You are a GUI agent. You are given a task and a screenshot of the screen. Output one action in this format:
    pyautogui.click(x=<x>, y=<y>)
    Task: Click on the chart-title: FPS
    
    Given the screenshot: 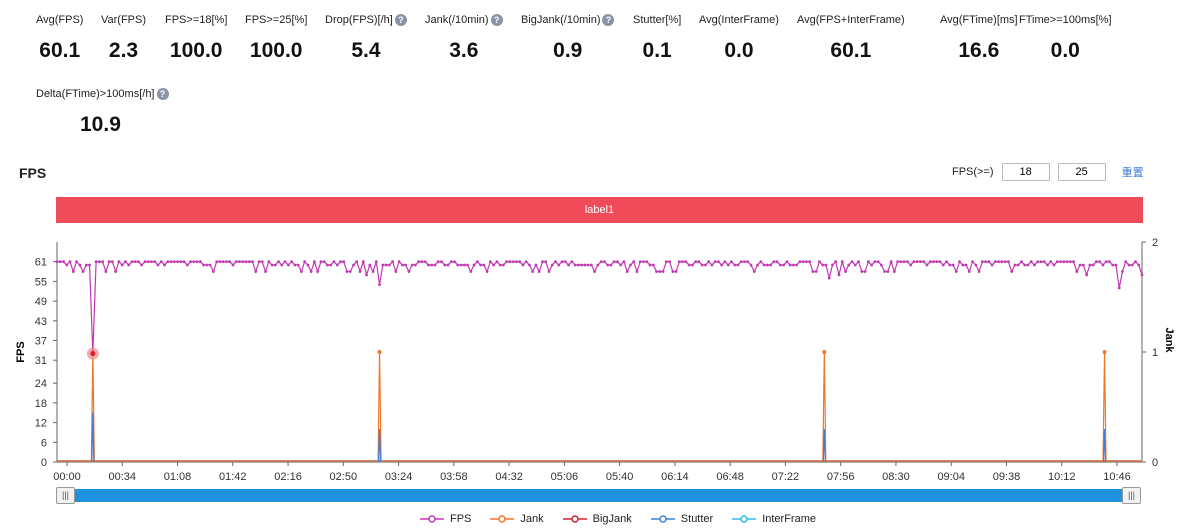 What is the action you would take?
    pyautogui.click(x=33, y=173)
    